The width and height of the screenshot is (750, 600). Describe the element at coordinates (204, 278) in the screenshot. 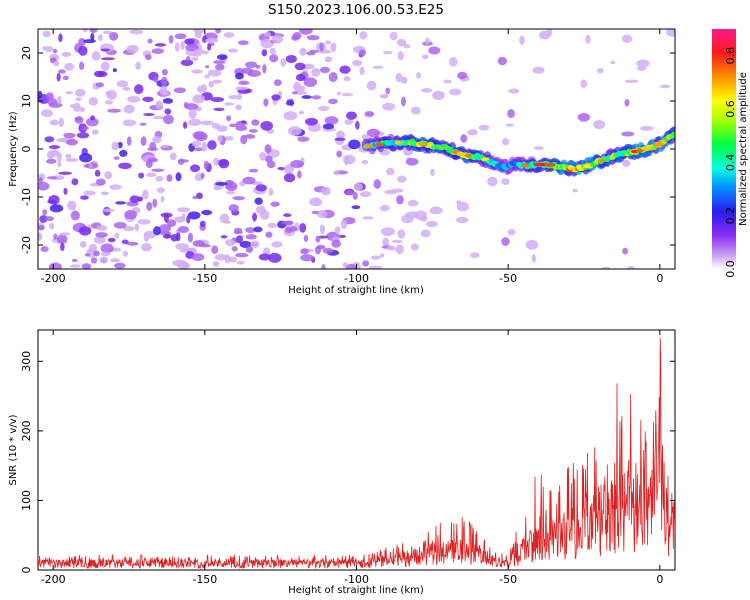

I see `spectrogram-x-tick-label: -150` at that location.